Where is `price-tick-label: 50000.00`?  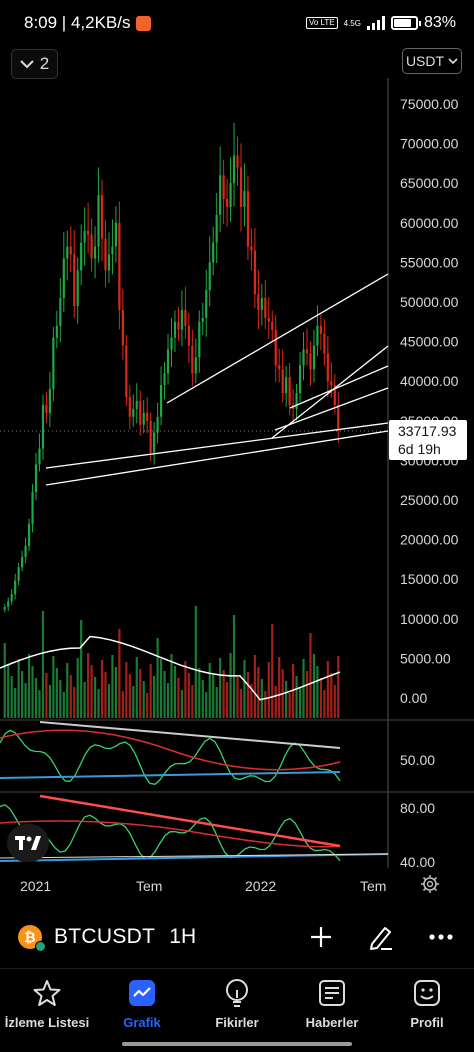
price-tick-label: 50000.00 is located at coordinates (429, 302).